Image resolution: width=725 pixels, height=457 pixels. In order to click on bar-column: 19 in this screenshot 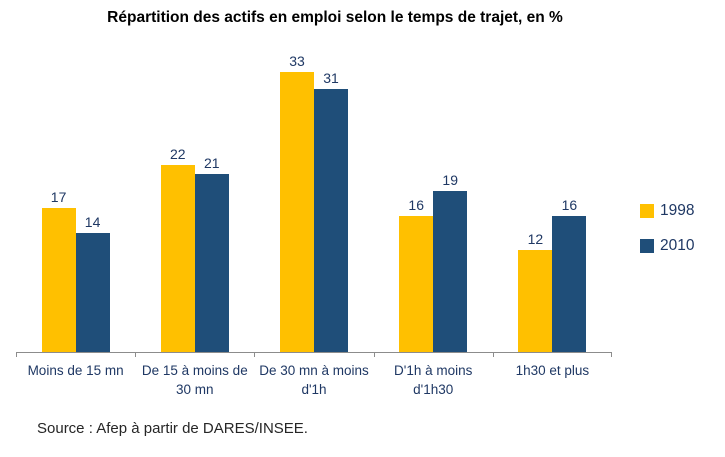, I will do `click(450, 262)`.